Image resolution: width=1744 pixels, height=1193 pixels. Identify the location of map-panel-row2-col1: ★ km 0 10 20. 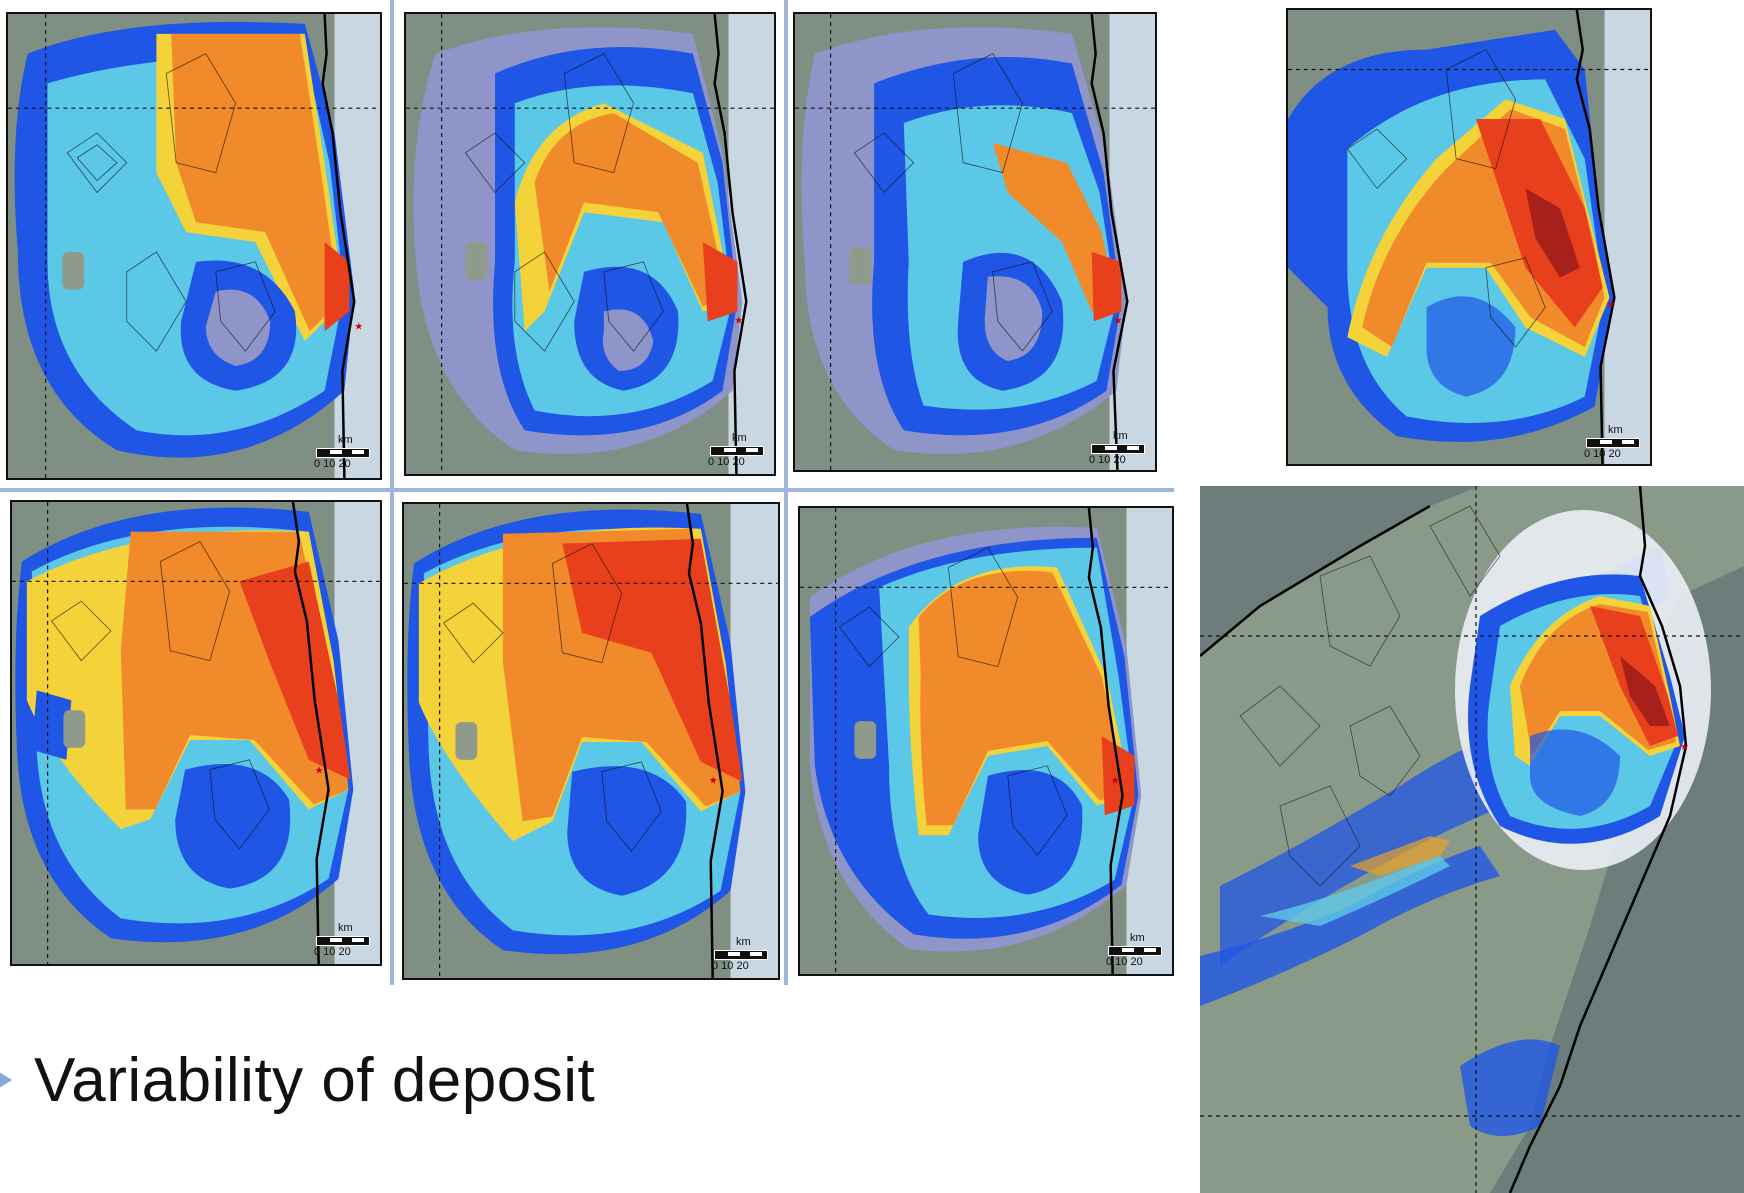
(196, 733).